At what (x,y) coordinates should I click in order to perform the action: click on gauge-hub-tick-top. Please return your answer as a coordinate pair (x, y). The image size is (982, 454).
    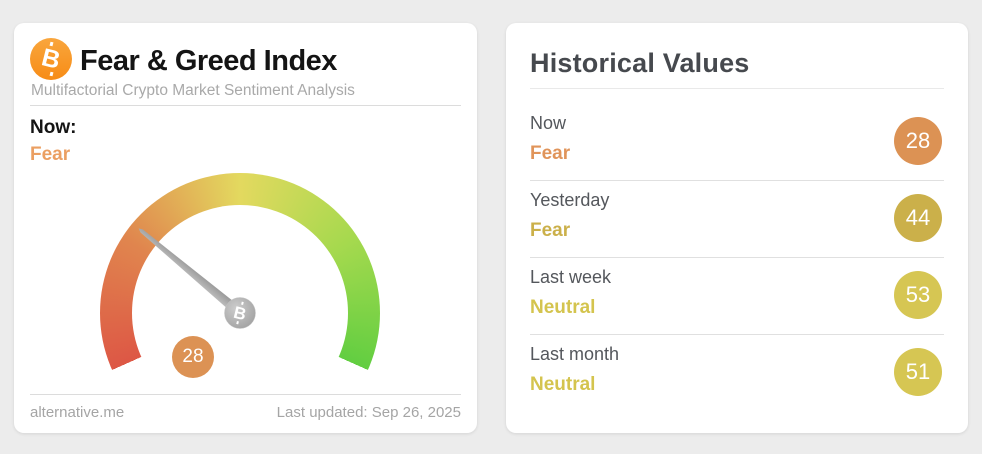
    Looking at the image, I should click on (242, 303).